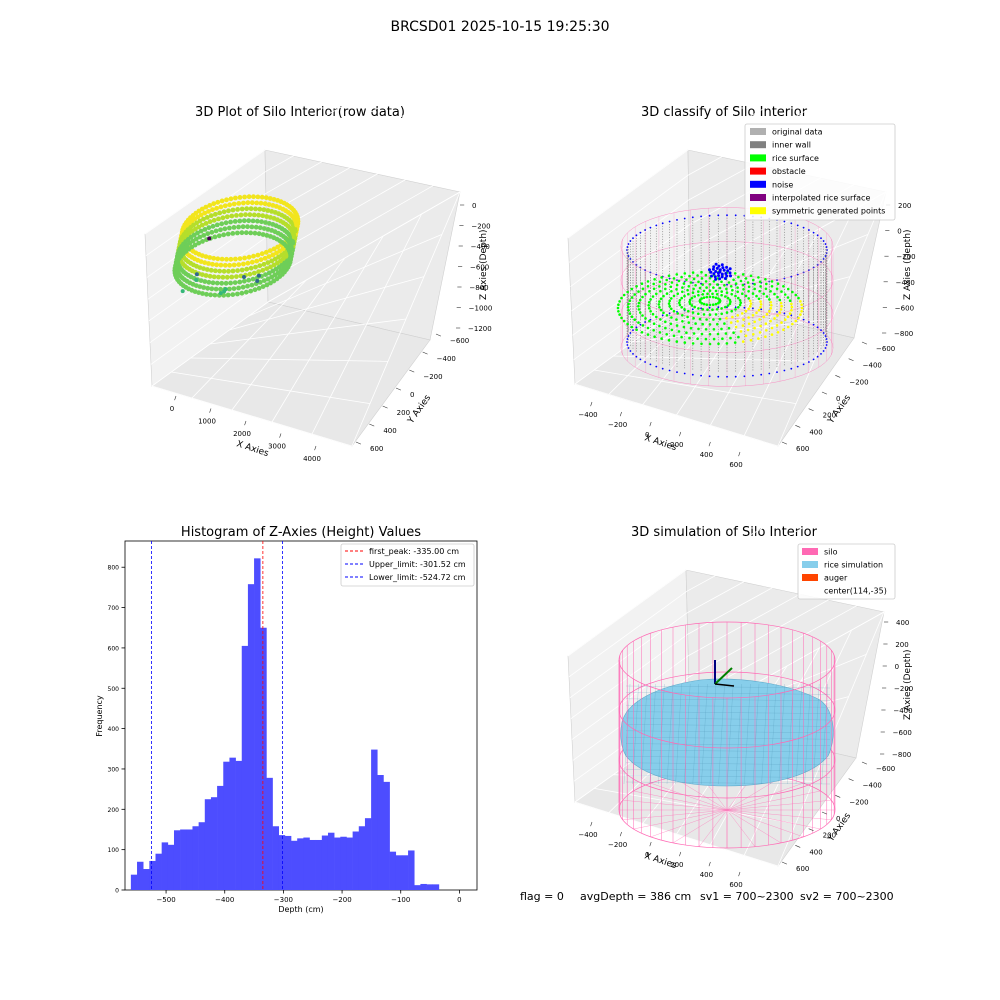 The width and height of the screenshot is (1000, 1000). I want to click on p1-y-tick-mark, so click(425, 353).